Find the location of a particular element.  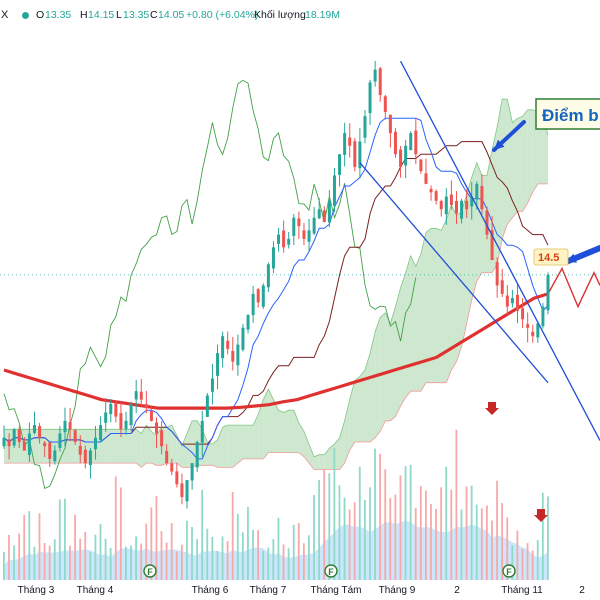

earnings-marker-circle is located at coordinates (150, 571).